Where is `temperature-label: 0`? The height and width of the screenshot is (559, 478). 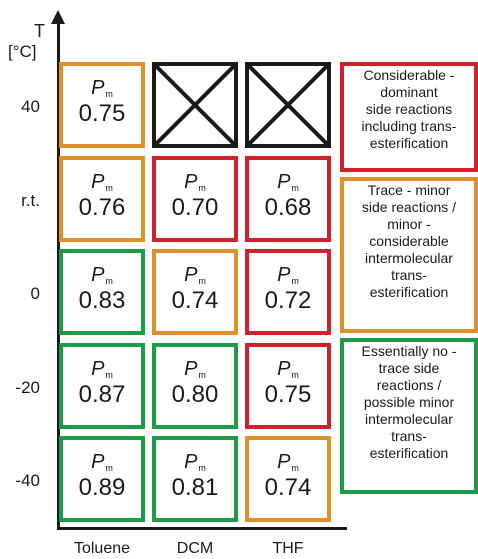
temperature-label: 0 is located at coordinates (35, 293).